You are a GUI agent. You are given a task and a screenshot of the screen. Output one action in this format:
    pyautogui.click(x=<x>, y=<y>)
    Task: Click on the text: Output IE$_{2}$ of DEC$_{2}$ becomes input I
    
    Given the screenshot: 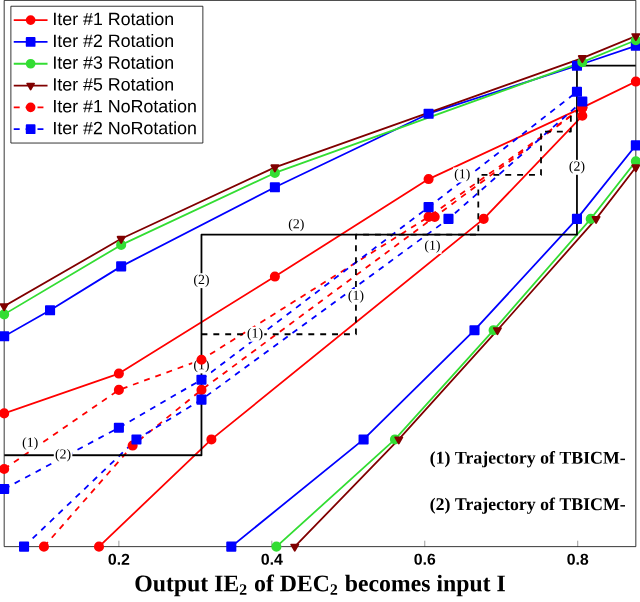 What is the action you would take?
    pyautogui.click(x=320, y=585)
    